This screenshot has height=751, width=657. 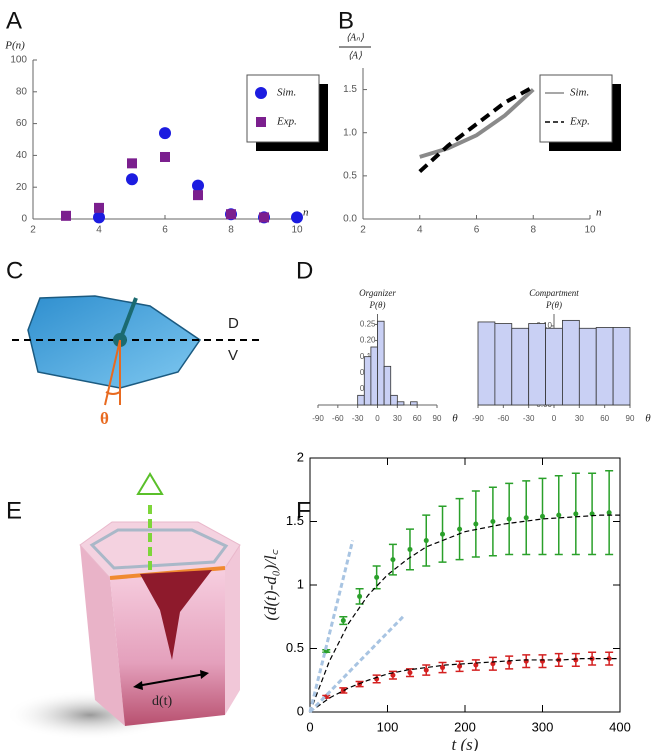 What do you see at coordinates (620, 726) in the screenshot?
I see `x-tick-label: 400` at bounding box center [620, 726].